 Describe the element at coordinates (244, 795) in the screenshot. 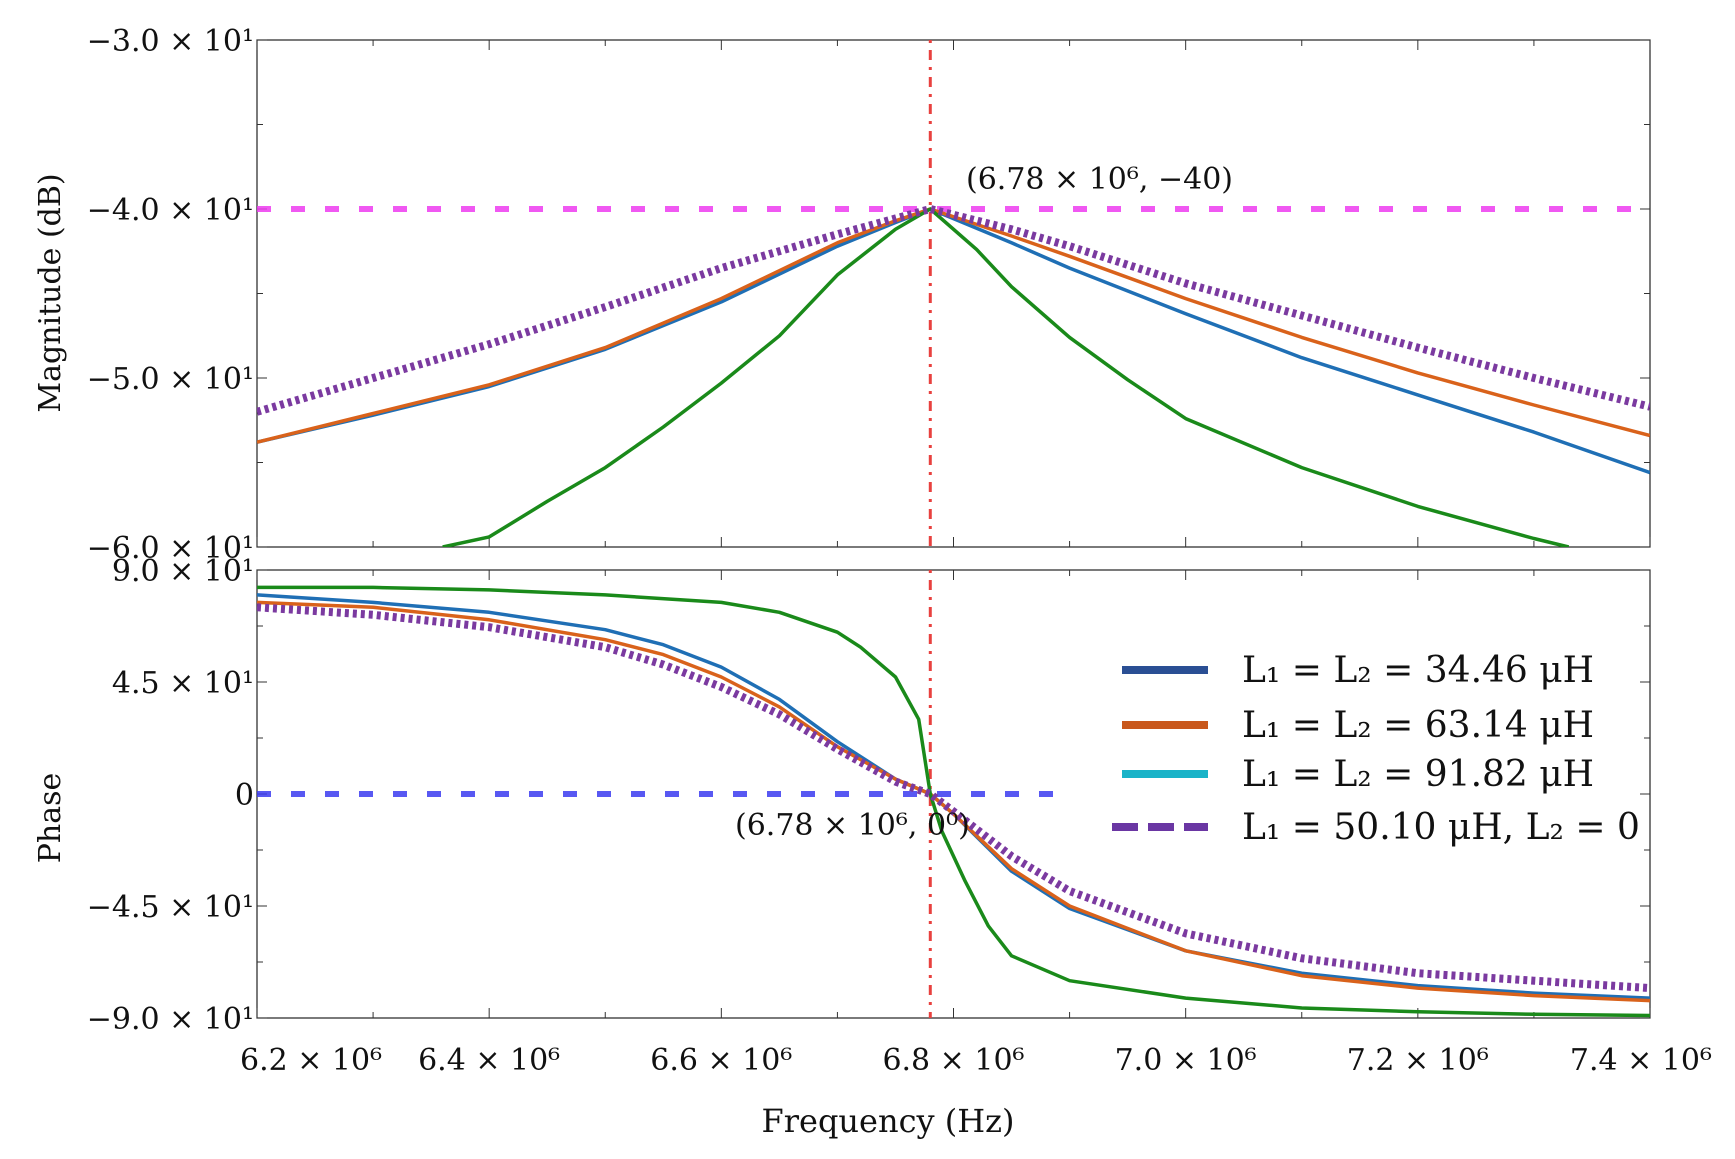

I see `y-tick-label: 0` at that location.